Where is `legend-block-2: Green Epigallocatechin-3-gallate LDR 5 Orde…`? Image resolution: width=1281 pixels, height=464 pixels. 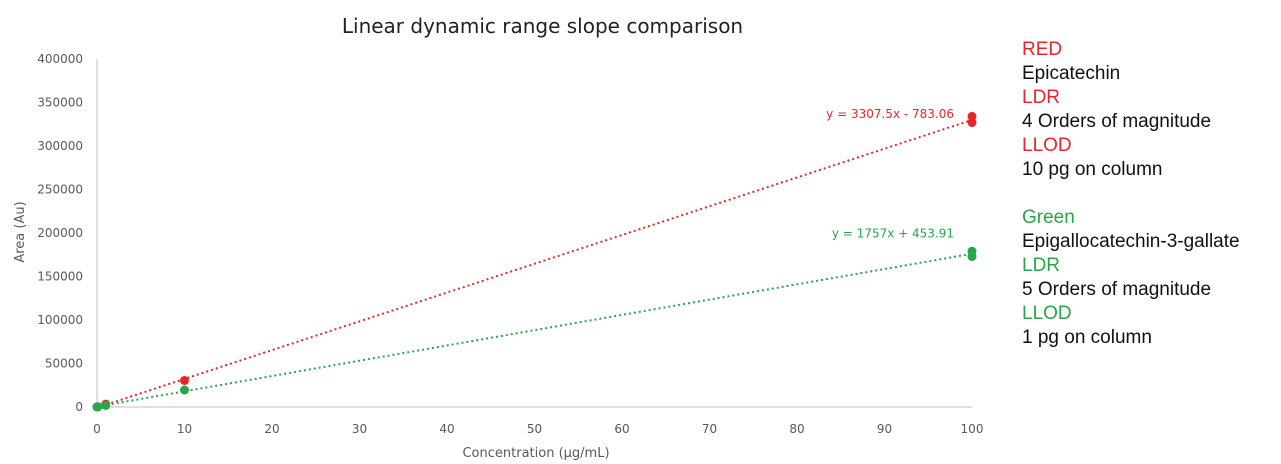 legend-block-2: Green Epigallocatechin-3-gallate LDR 5 Orde… is located at coordinates (1151, 278).